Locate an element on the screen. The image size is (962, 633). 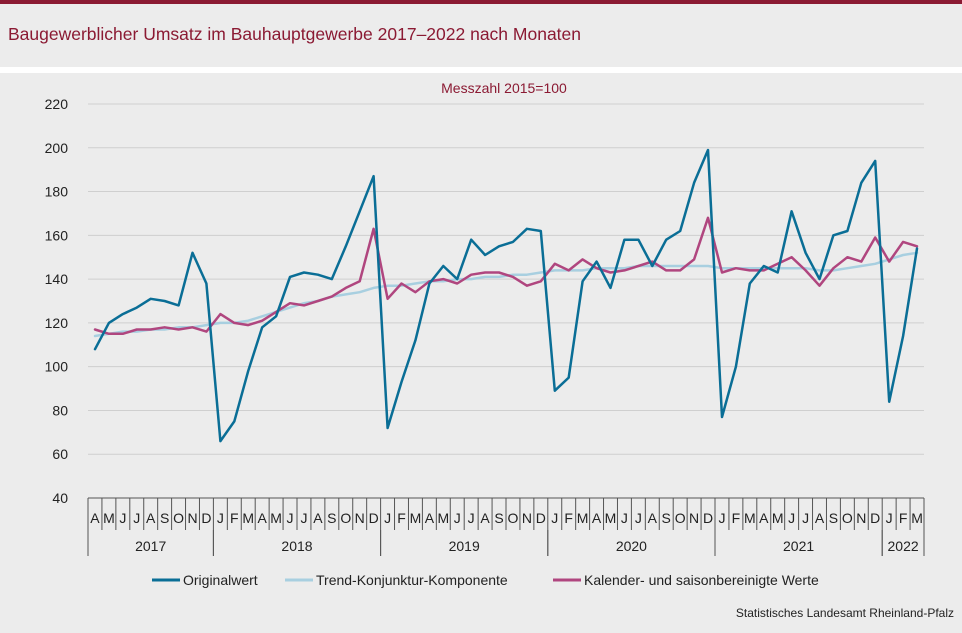
x-year-label: 2022 is located at coordinates (903, 546).